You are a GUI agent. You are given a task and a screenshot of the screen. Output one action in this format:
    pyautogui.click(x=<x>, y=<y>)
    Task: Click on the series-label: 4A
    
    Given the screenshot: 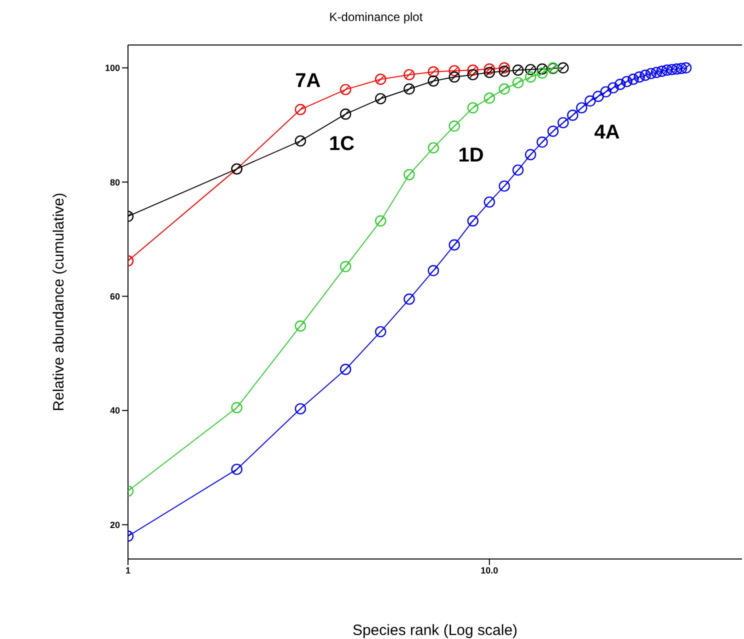 What is the action you would take?
    pyautogui.click(x=607, y=132)
    